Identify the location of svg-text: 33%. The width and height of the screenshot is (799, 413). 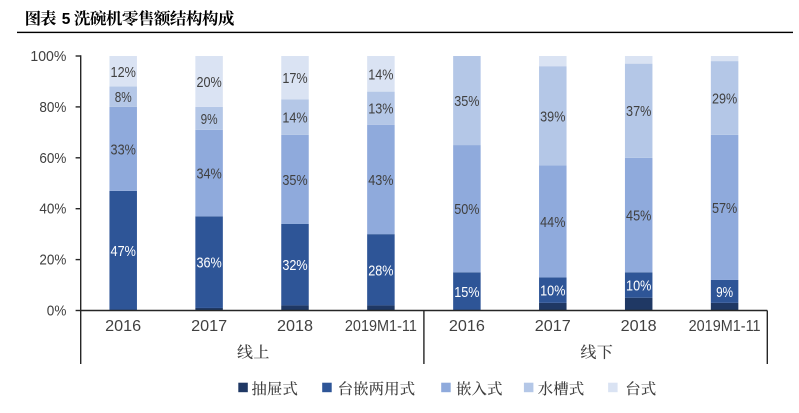
(123, 149).